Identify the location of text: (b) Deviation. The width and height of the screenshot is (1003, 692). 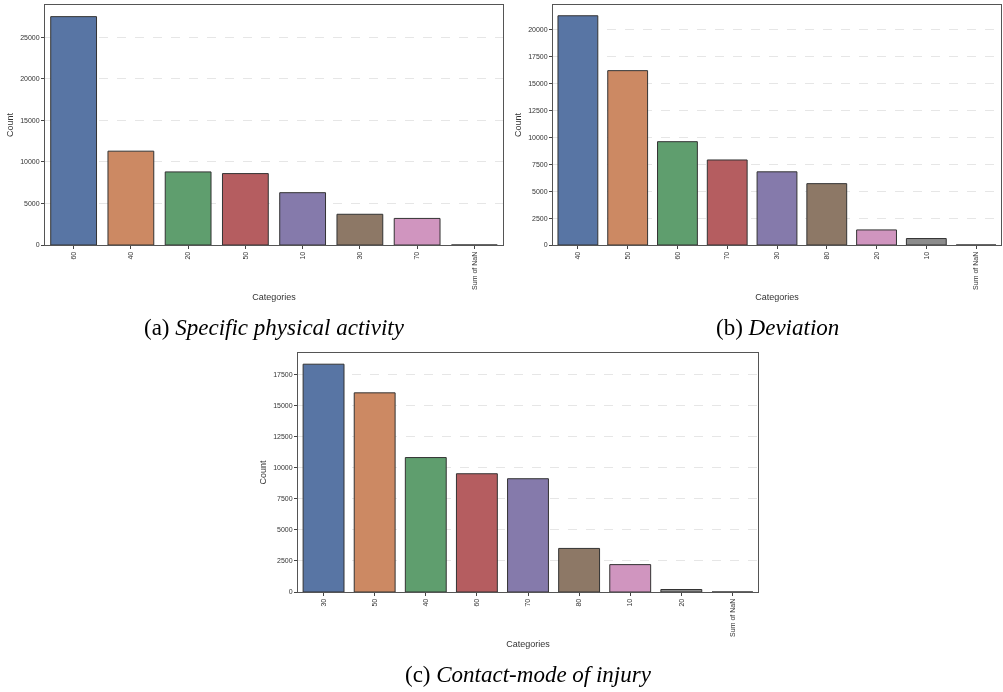
(778, 327).